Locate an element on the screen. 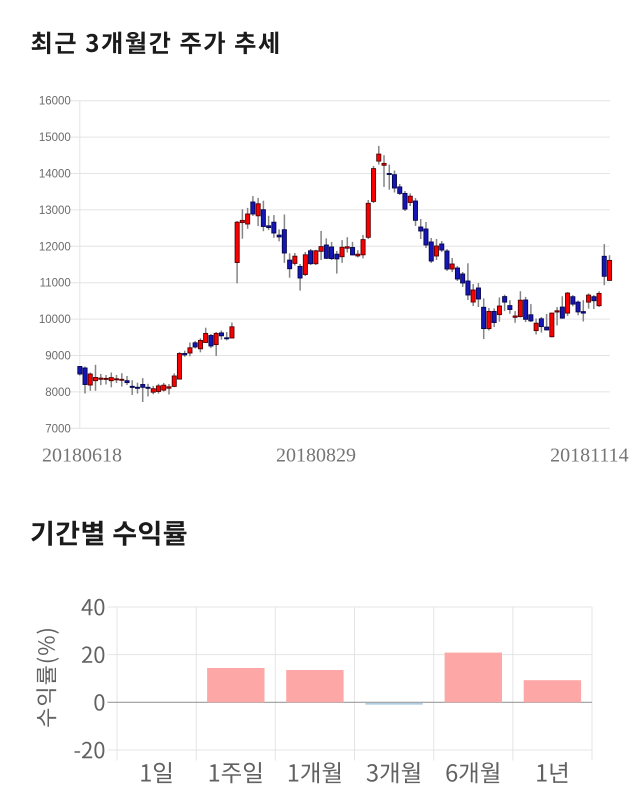 Image resolution: width=640 pixels, height=810 pixels. svg-text: 20181114 is located at coordinates (589, 456).